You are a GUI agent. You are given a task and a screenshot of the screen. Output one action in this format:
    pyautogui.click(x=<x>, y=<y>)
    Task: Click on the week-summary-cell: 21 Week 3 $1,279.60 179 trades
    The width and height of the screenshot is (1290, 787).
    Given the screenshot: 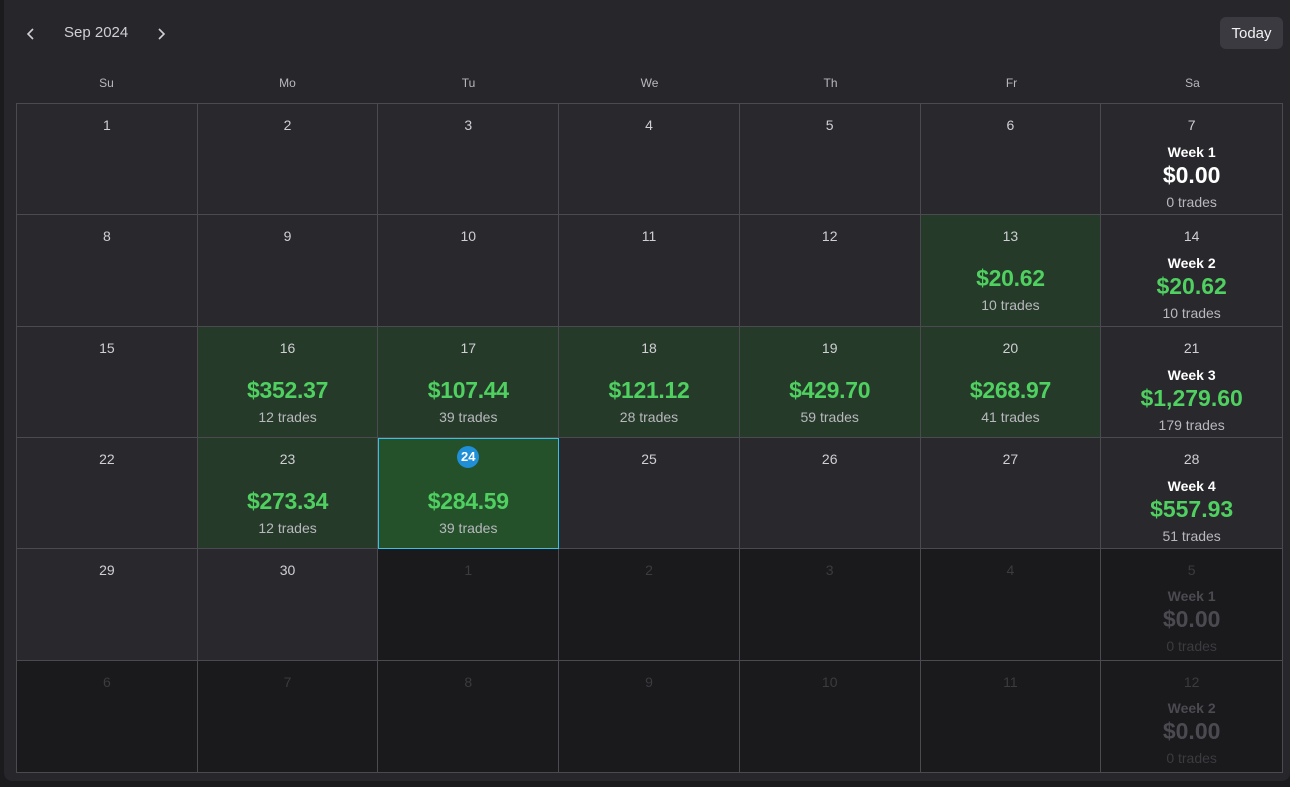 What is the action you would take?
    pyautogui.click(x=1191, y=382)
    